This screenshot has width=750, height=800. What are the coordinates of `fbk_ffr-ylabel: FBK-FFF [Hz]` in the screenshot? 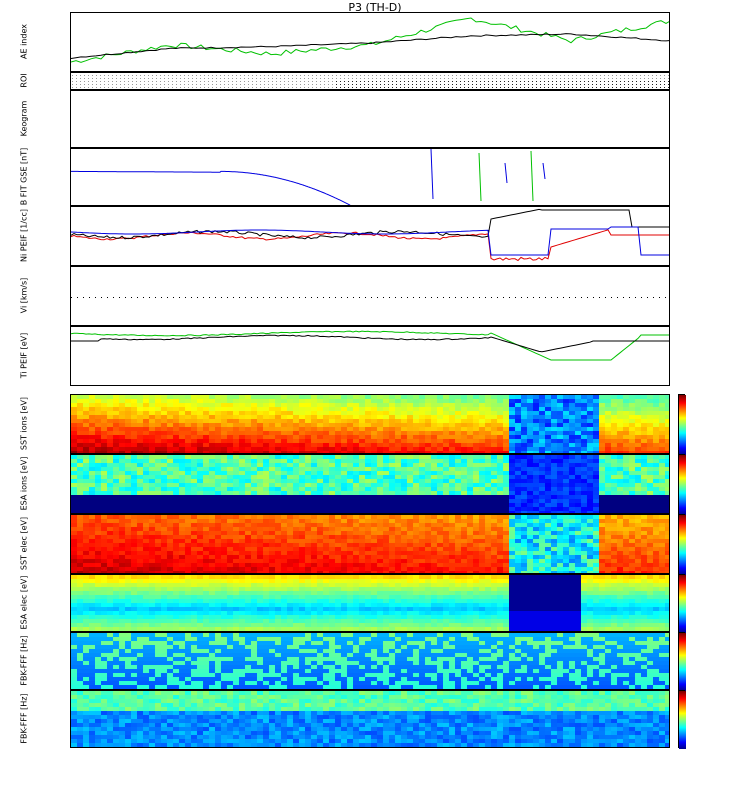 It's located at (24, 718).